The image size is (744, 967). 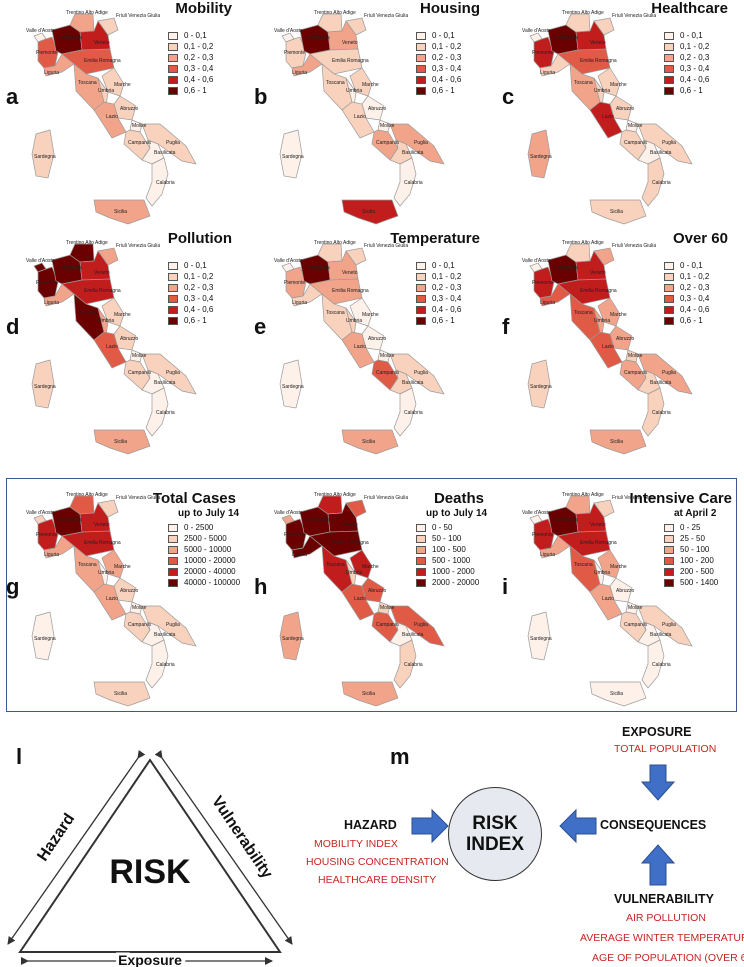 I want to click on legend-entry: 5000 - 10000, so click(x=204, y=549).